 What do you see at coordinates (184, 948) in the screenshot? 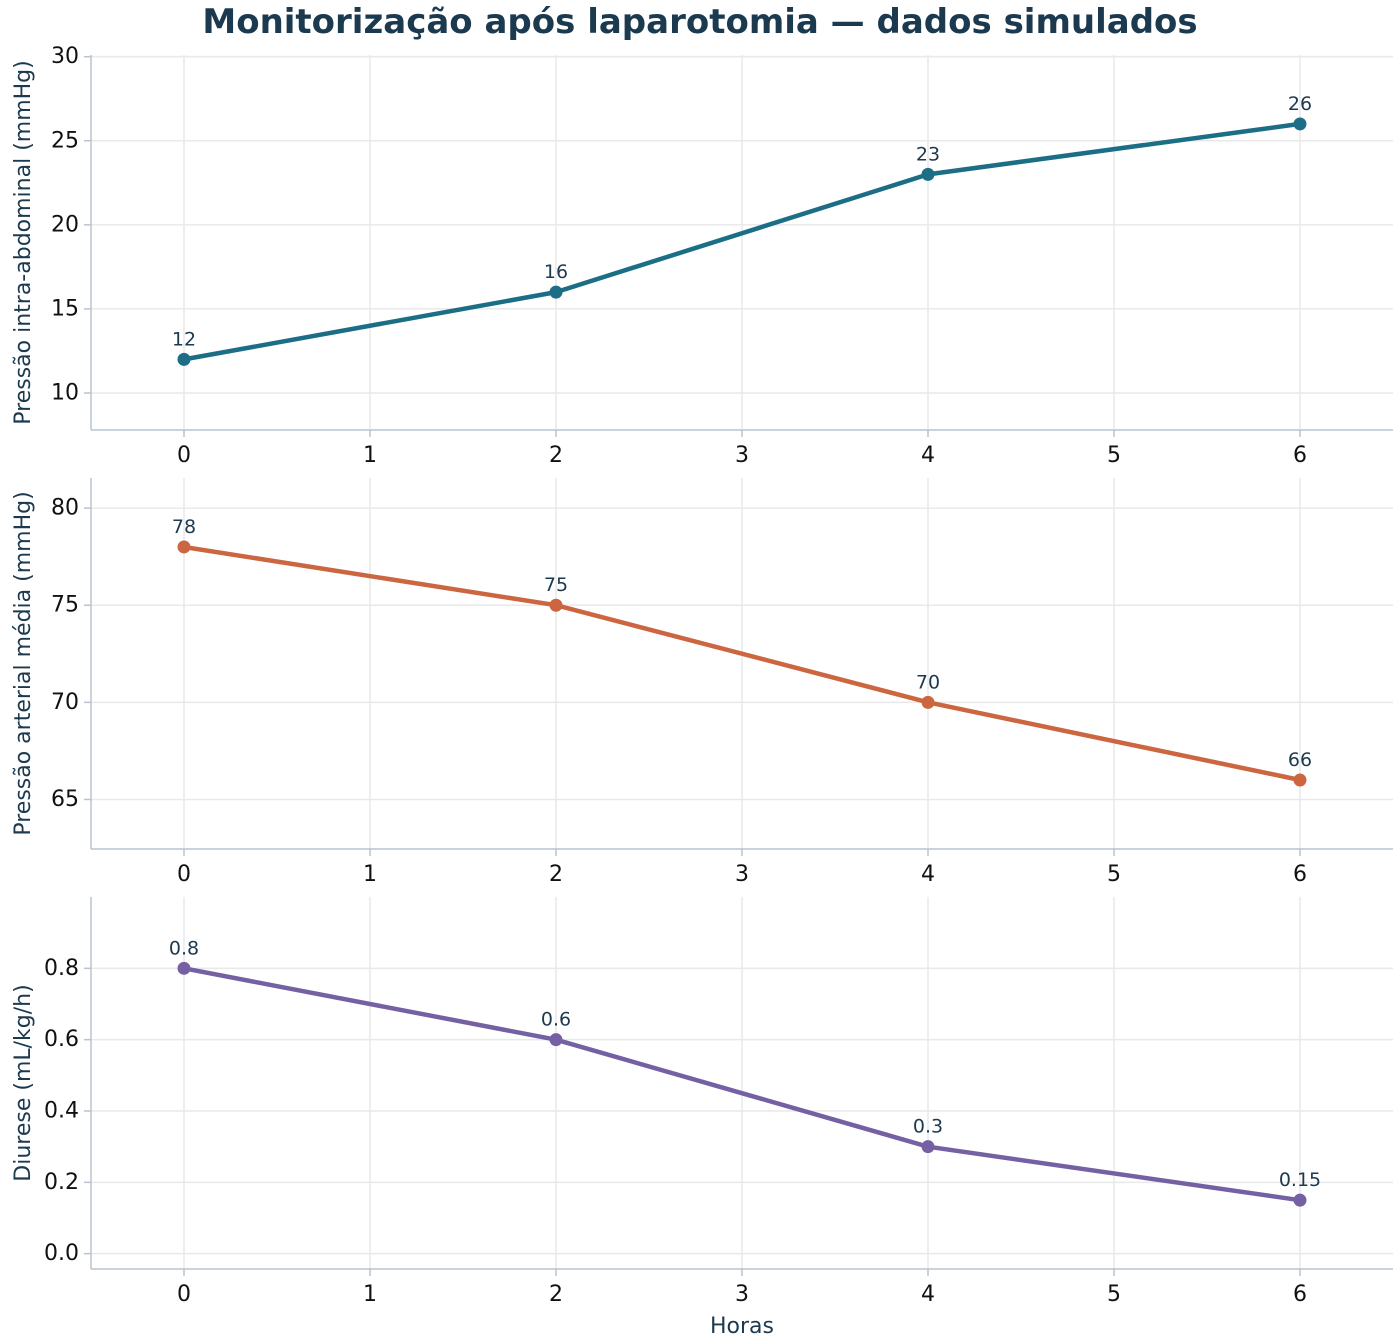
I see `data-label: 0.8` at bounding box center [184, 948].